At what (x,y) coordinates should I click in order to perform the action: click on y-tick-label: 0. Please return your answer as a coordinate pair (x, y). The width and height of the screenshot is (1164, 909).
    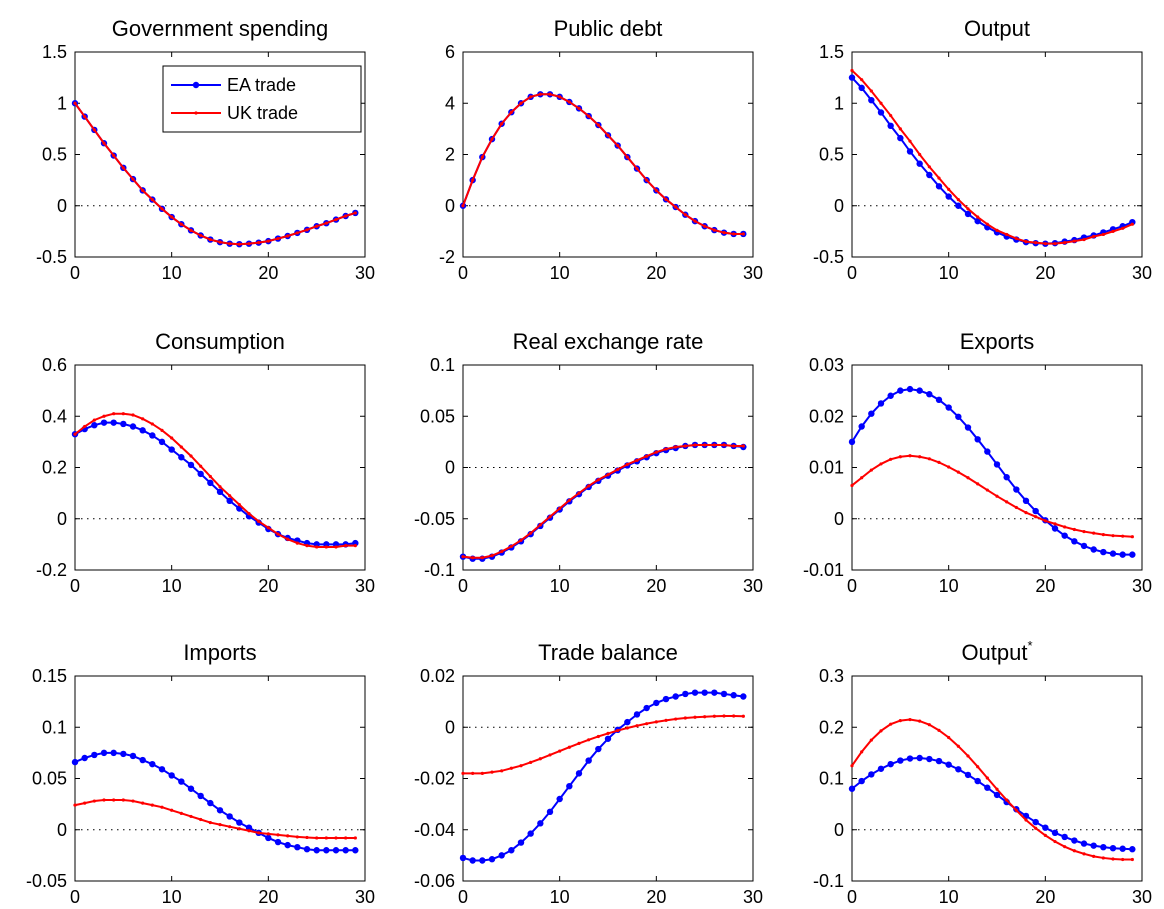
    Looking at the image, I should click on (62, 830).